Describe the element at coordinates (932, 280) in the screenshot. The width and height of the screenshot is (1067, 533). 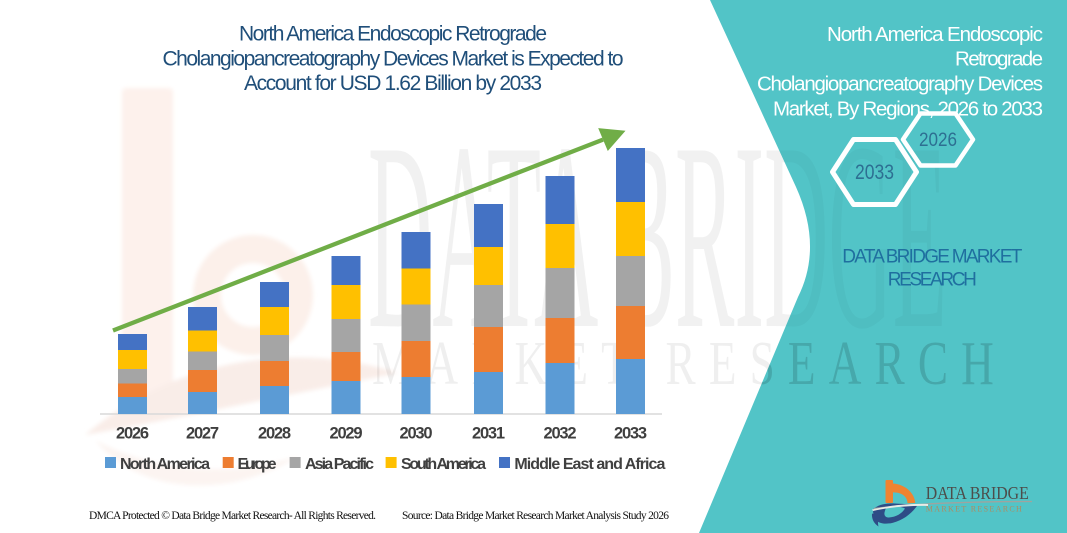
I see `svg-text: RESEARCH` at that location.